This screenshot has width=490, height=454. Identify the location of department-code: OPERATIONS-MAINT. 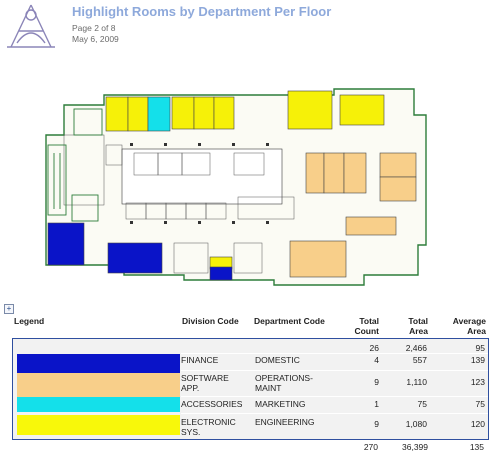
(284, 383).